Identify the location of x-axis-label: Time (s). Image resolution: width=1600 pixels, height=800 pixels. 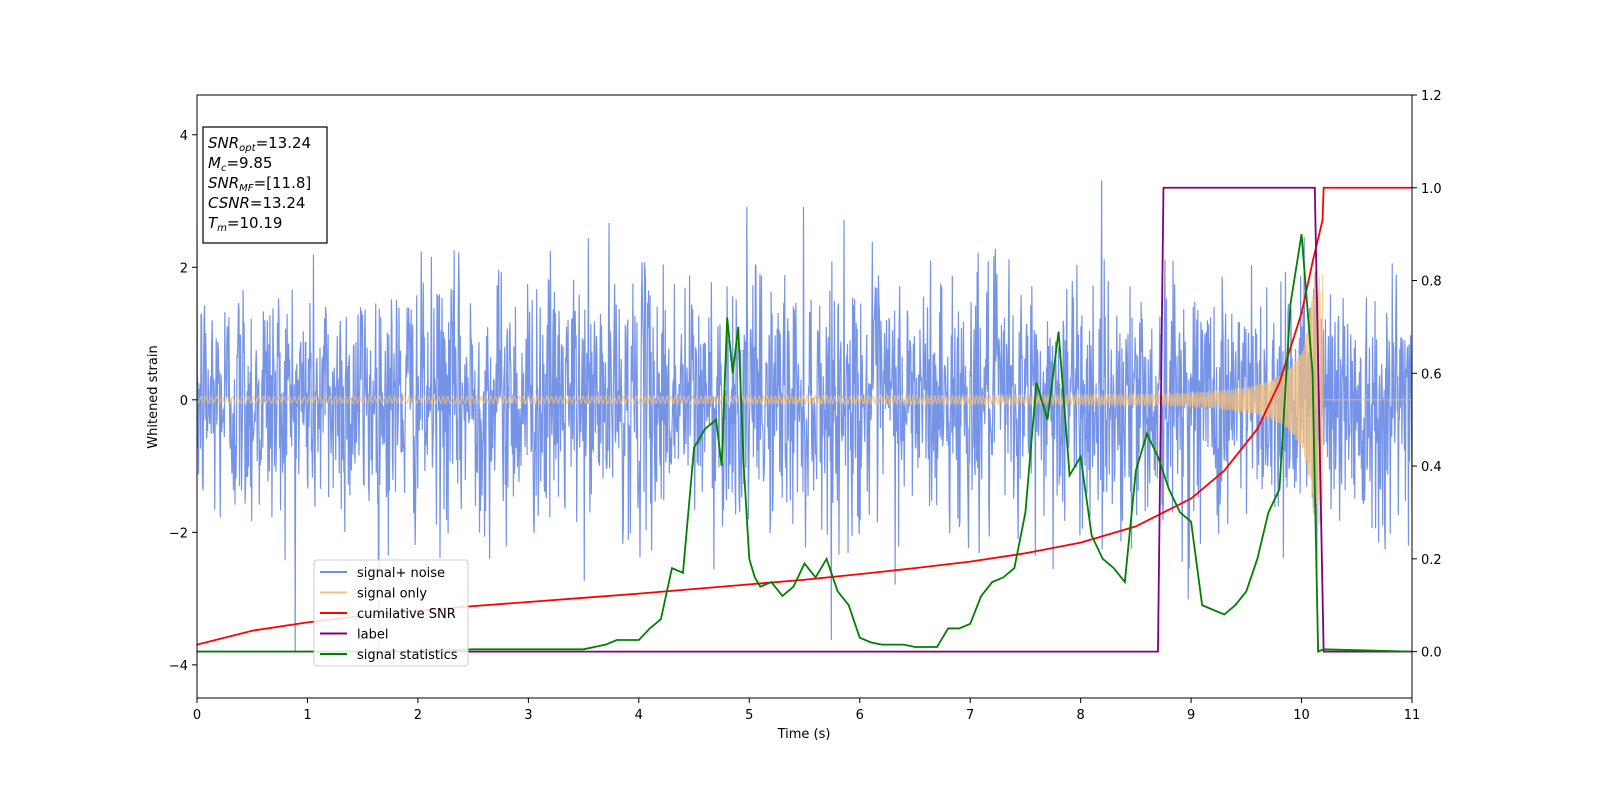
(804, 734).